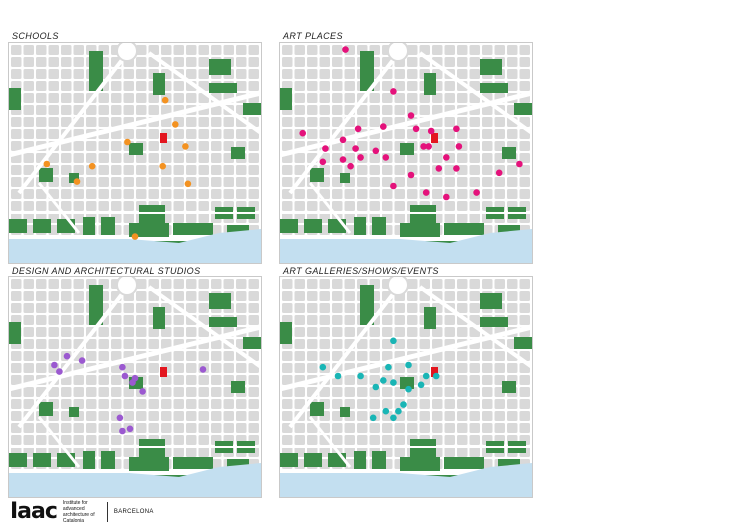 The width and height of the screenshot is (730, 529). Describe the element at coordinates (34, 511) in the screenshot. I see `iaac-logo: Iaac` at that location.